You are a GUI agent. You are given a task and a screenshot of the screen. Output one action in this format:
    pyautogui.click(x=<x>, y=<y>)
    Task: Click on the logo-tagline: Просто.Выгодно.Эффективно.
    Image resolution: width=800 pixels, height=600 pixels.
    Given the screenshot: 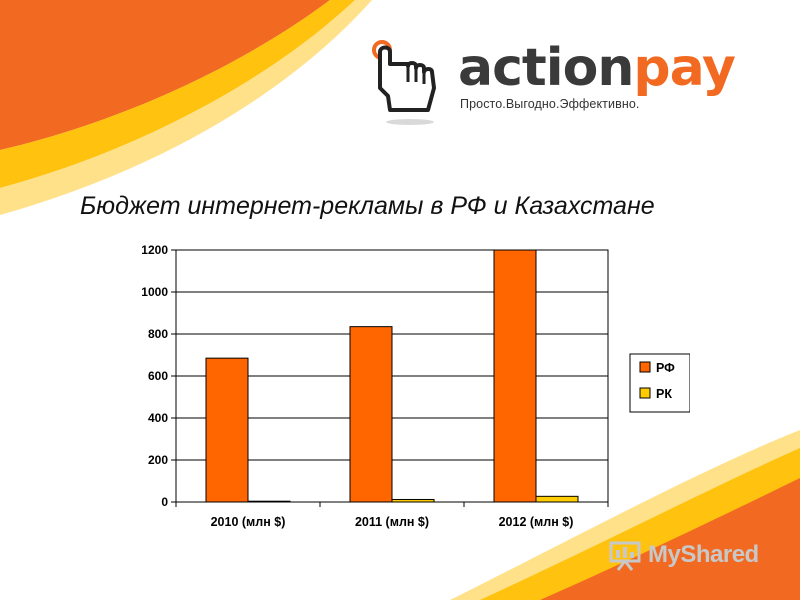 What is the action you would take?
    pyautogui.click(x=550, y=104)
    